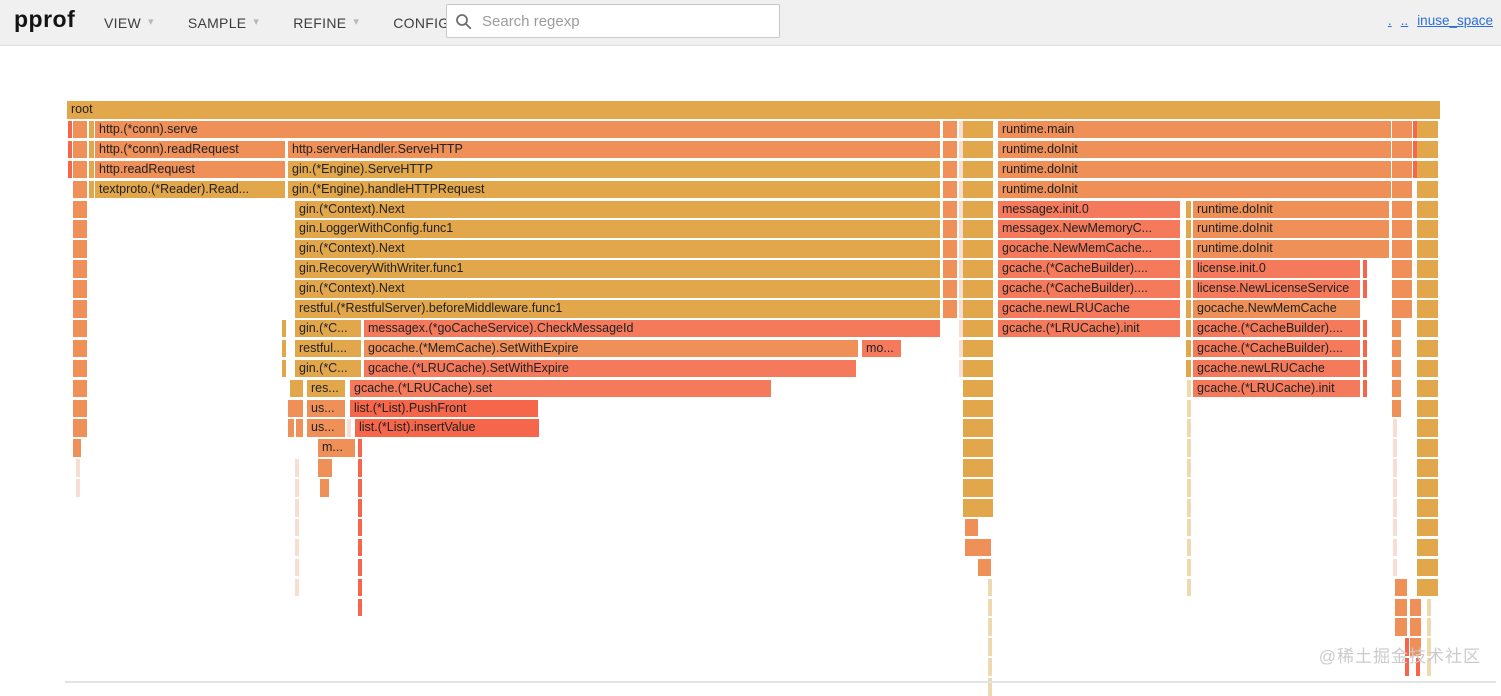 The height and width of the screenshot is (696, 1501). What do you see at coordinates (190, 169) in the screenshot?
I see `flame-frame: http.readRequest` at bounding box center [190, 169].